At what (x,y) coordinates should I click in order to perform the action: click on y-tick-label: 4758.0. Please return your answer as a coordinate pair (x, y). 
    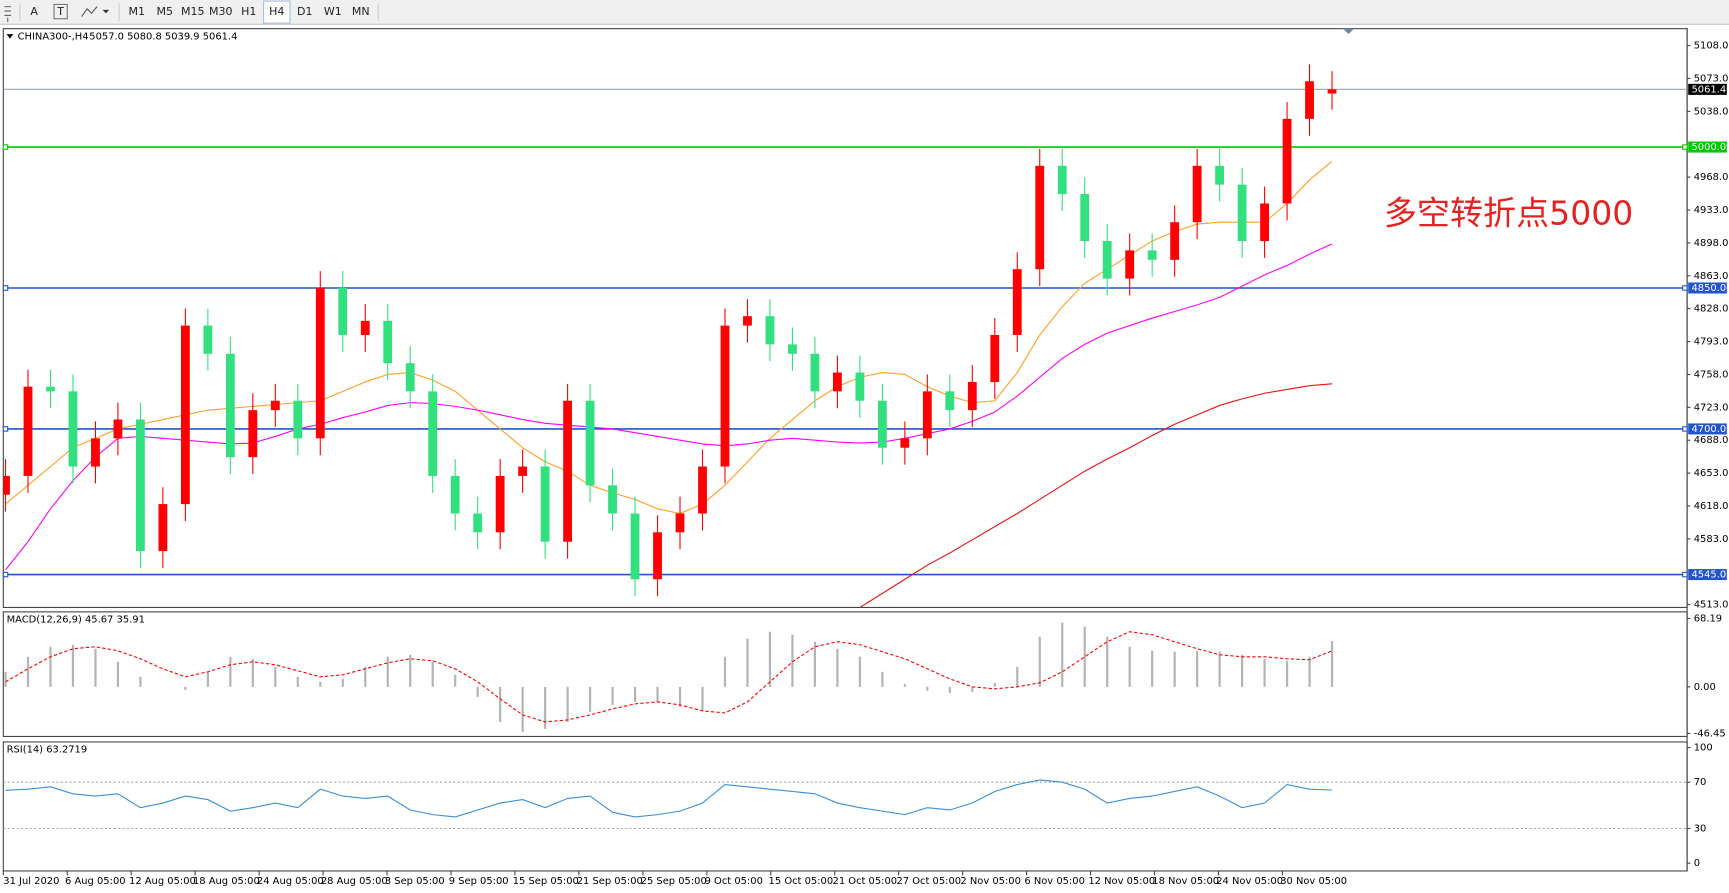
    Looking at the image, I should click on (1711, 374).